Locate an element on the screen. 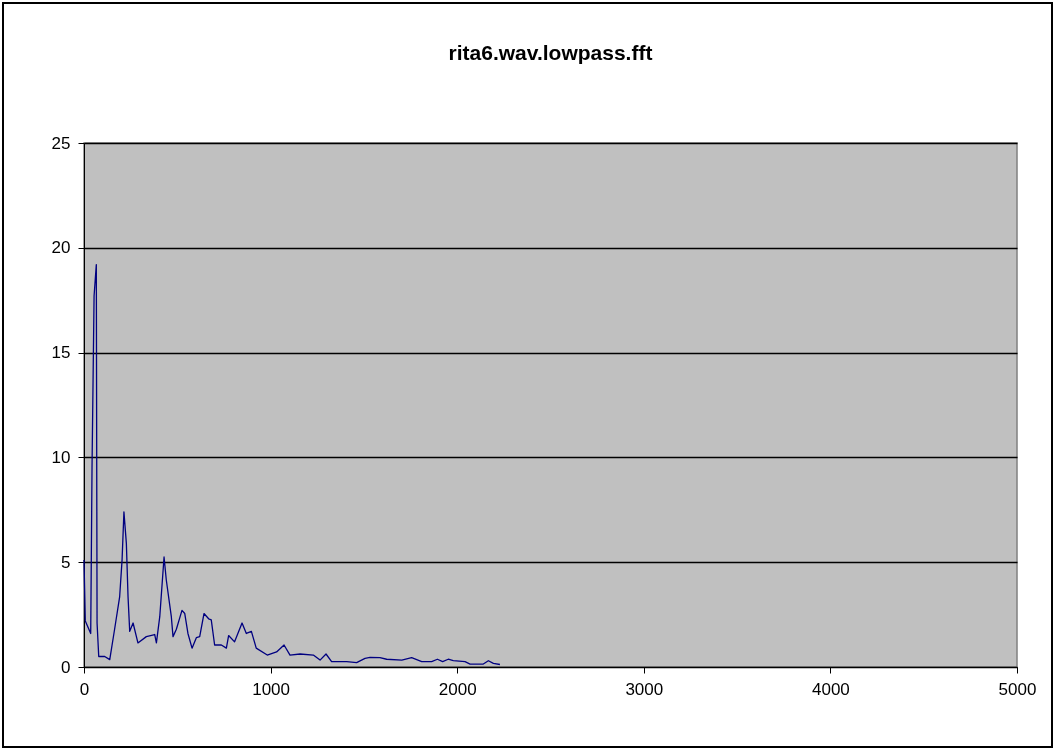  x-tick-label: 0 is located at coordinates (84, 689).